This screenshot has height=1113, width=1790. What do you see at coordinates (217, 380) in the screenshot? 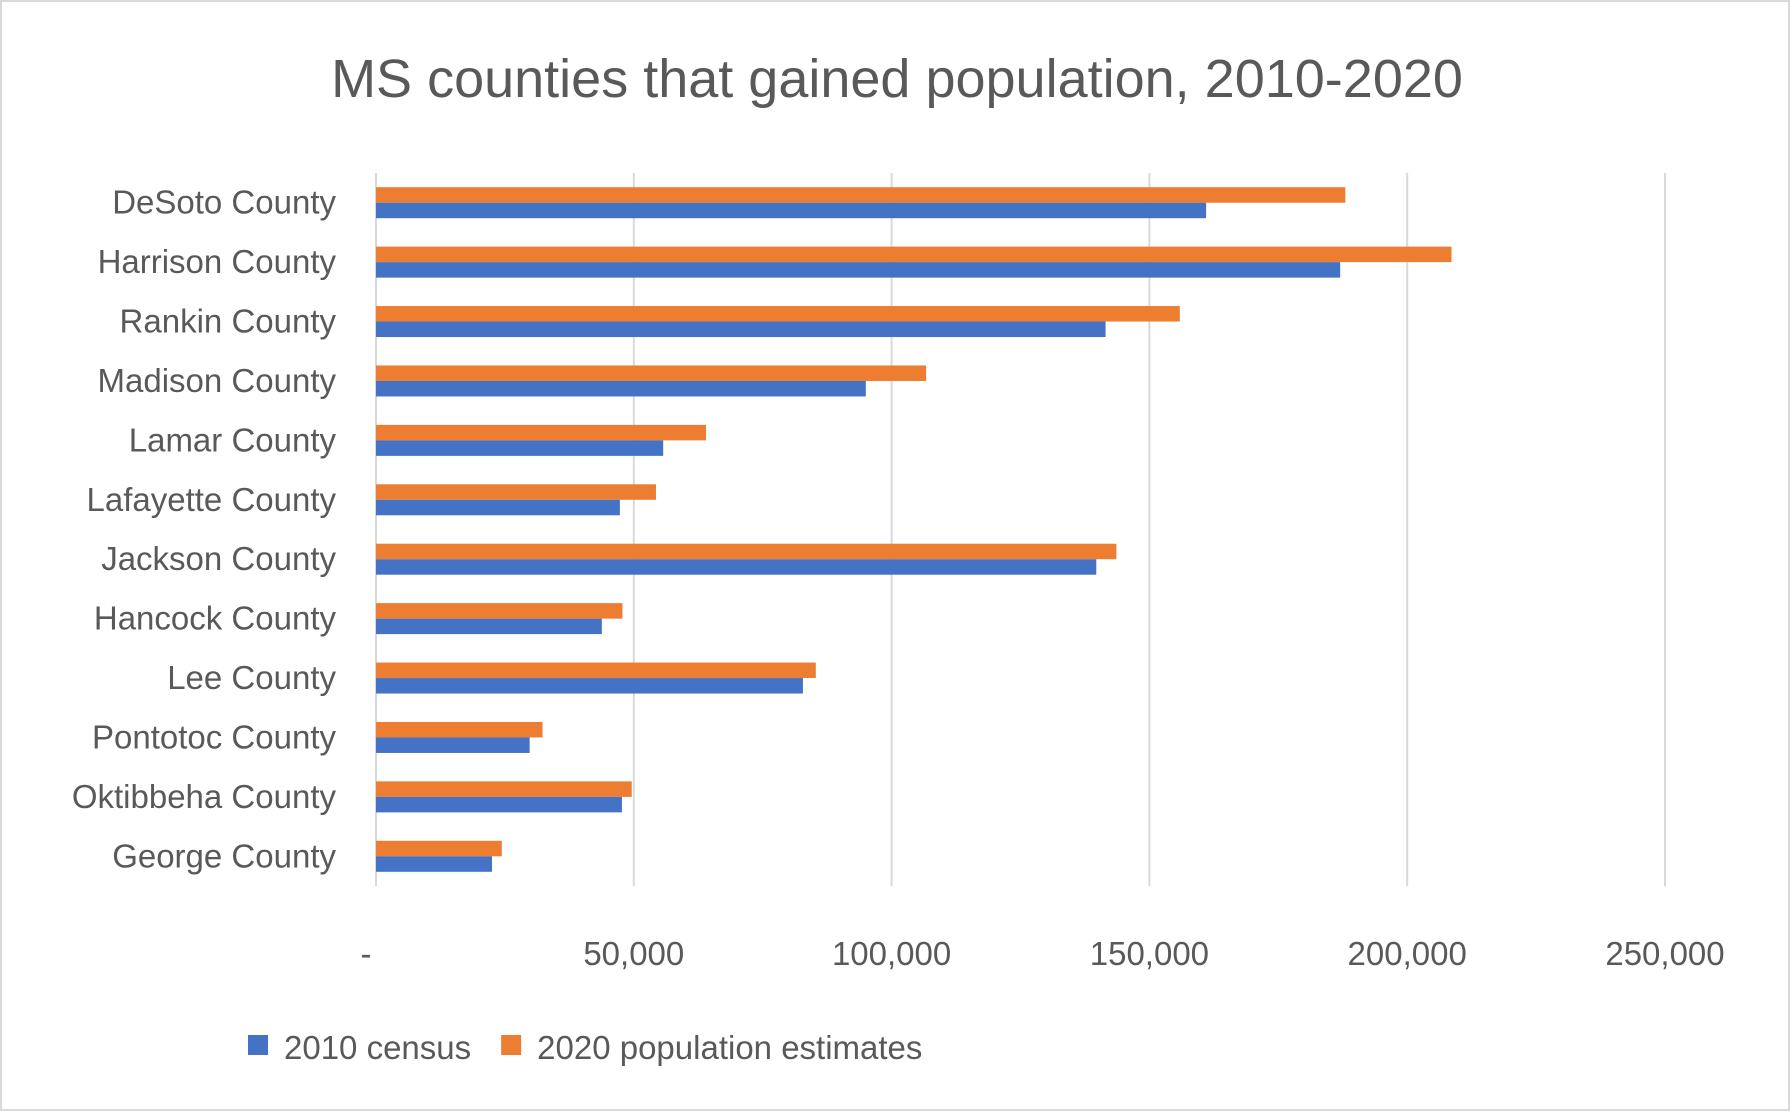
I see `category-label: Madison County` at bounding box center [217, 380].